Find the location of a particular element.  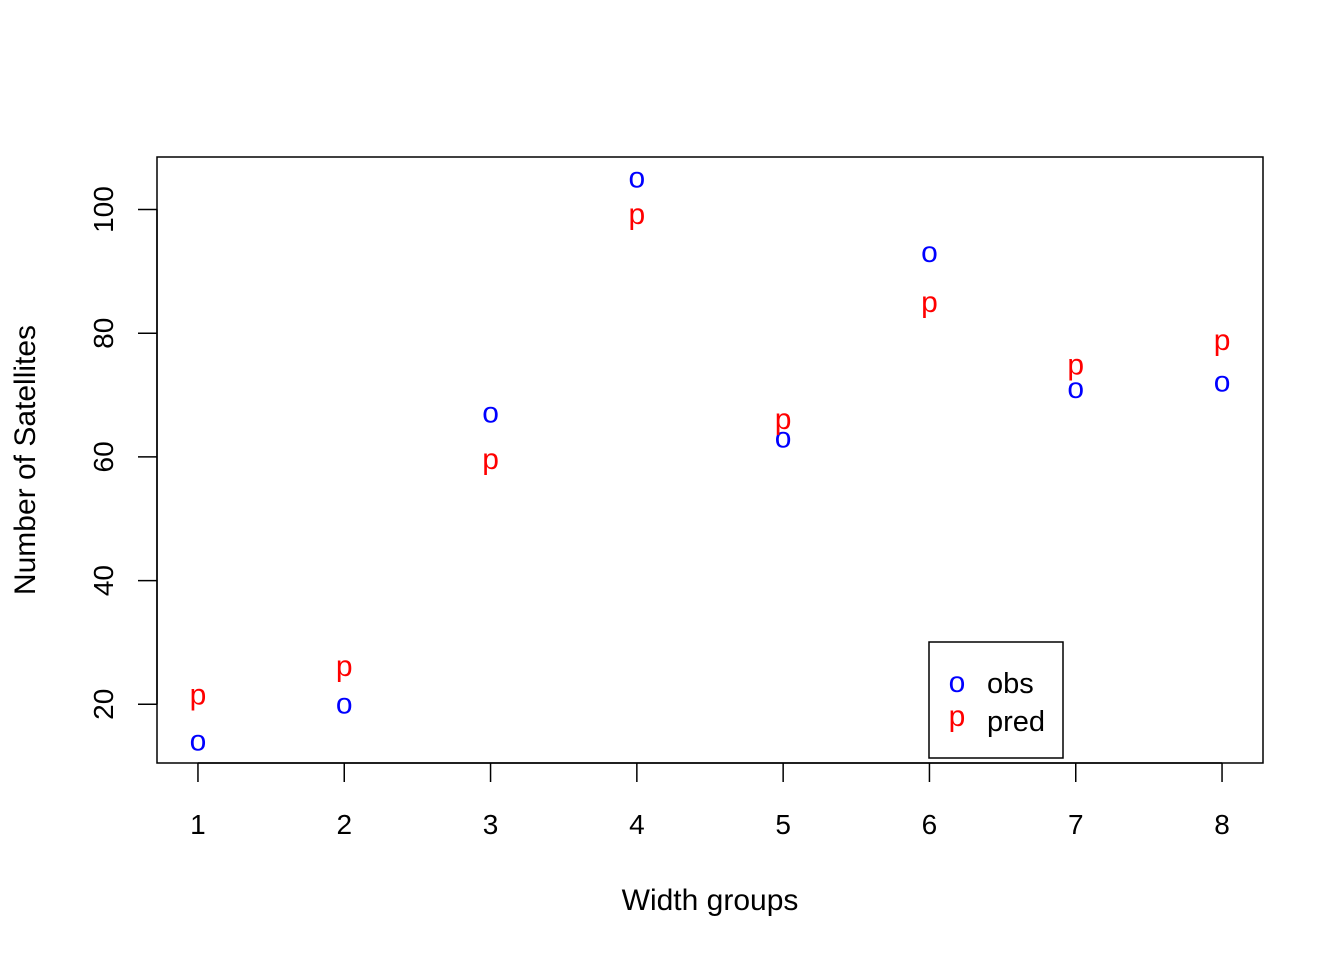

x-axis-title: Width groups is located at coordinates (710, 900).